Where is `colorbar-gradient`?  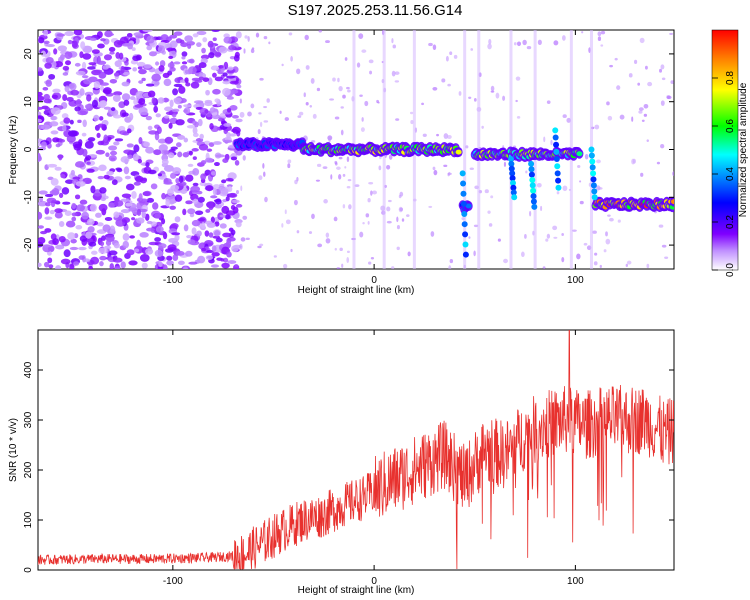 colorbar-gradient is located at coordinates (725, 150).